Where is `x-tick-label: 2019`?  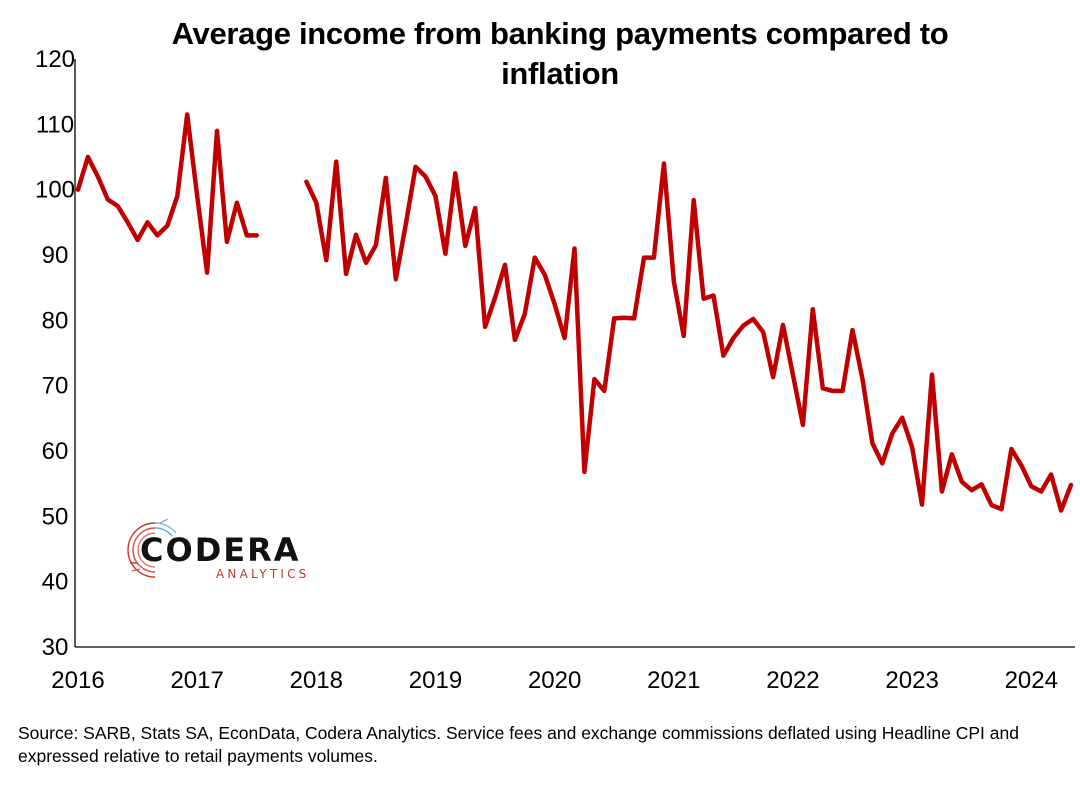 x-tick-label: 2019 is located at coordinates (435, 680).